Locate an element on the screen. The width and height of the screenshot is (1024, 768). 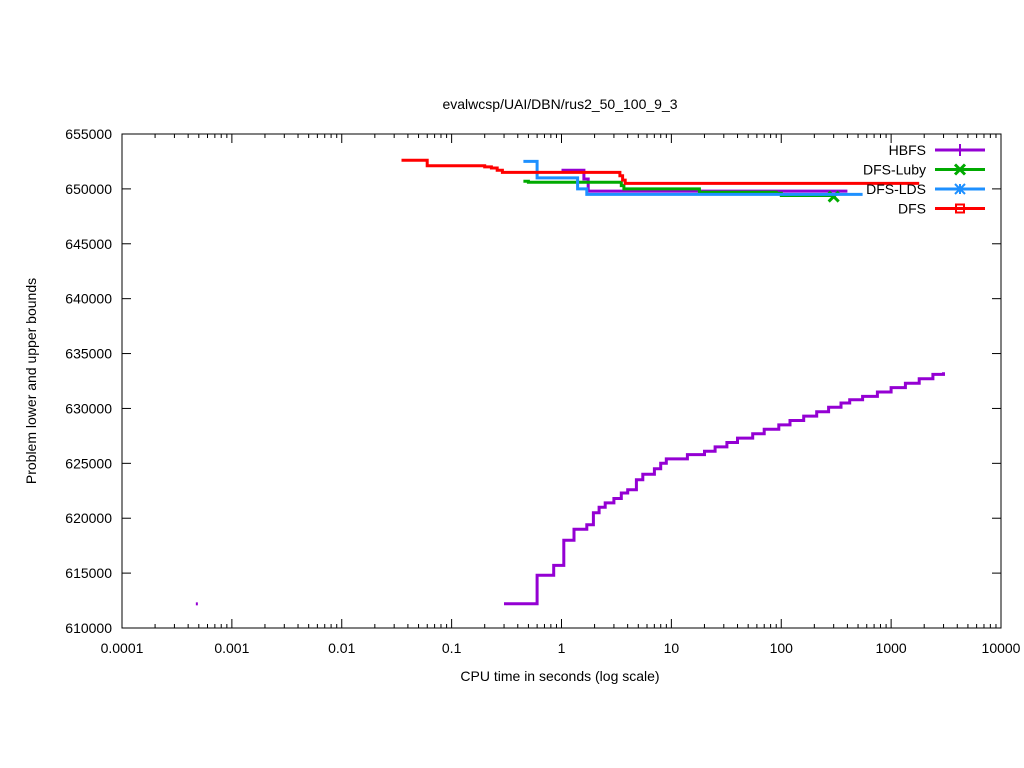
x-tick-label: 100 is located at coordinates (782, 648).